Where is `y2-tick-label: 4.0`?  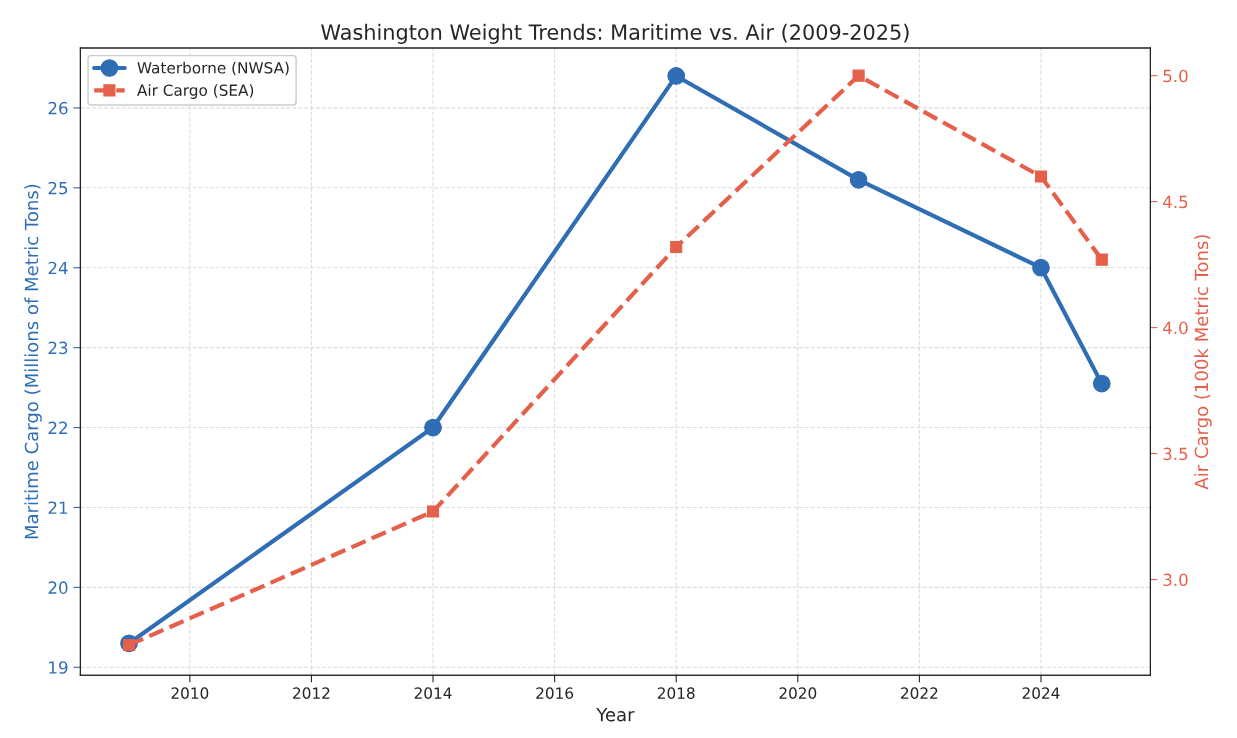 y2-tick-label: 4.0 is located at coordinates (1175, 328).